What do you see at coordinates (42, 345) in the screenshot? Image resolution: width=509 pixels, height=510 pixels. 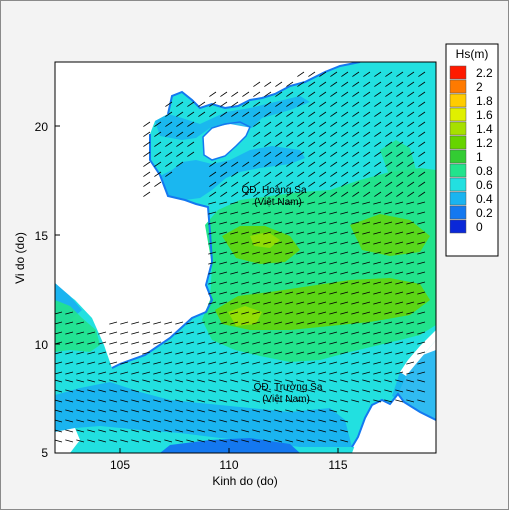 I see `y-tick-label: 10` at bounding box center [42, 345].